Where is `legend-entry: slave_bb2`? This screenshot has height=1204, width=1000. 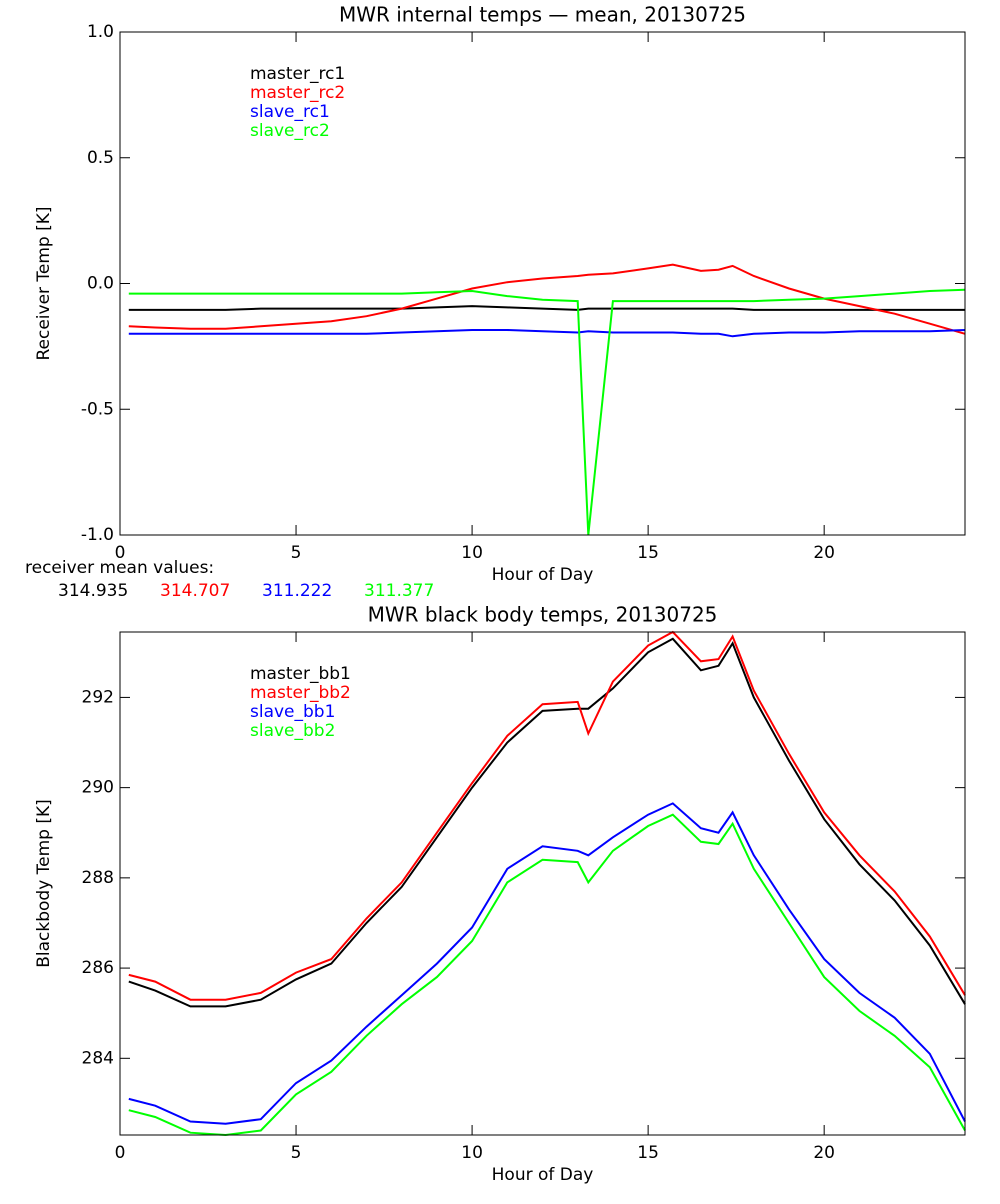
legend-entry: slave_bb2 is located at coordinates (292, 731).